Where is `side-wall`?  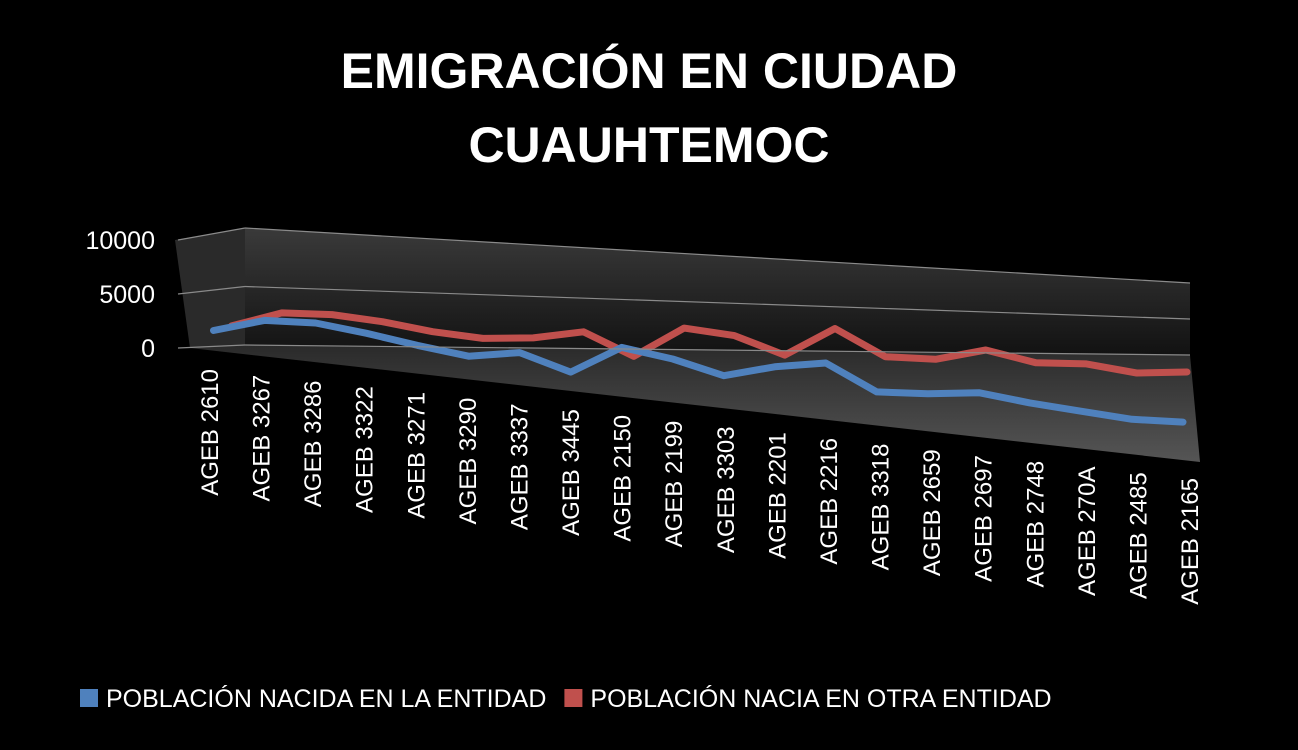
side-wall is located at coordinates (210, 288).